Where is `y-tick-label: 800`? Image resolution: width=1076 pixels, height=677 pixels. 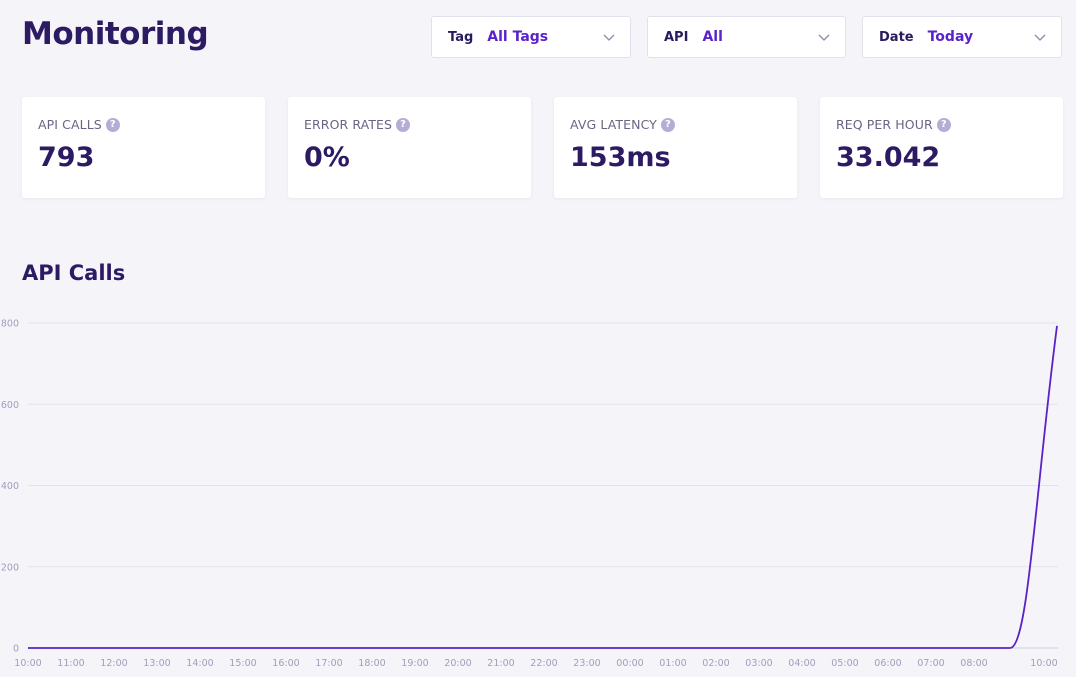
y-tick-label: 800 is located at coordinates (10, 324).